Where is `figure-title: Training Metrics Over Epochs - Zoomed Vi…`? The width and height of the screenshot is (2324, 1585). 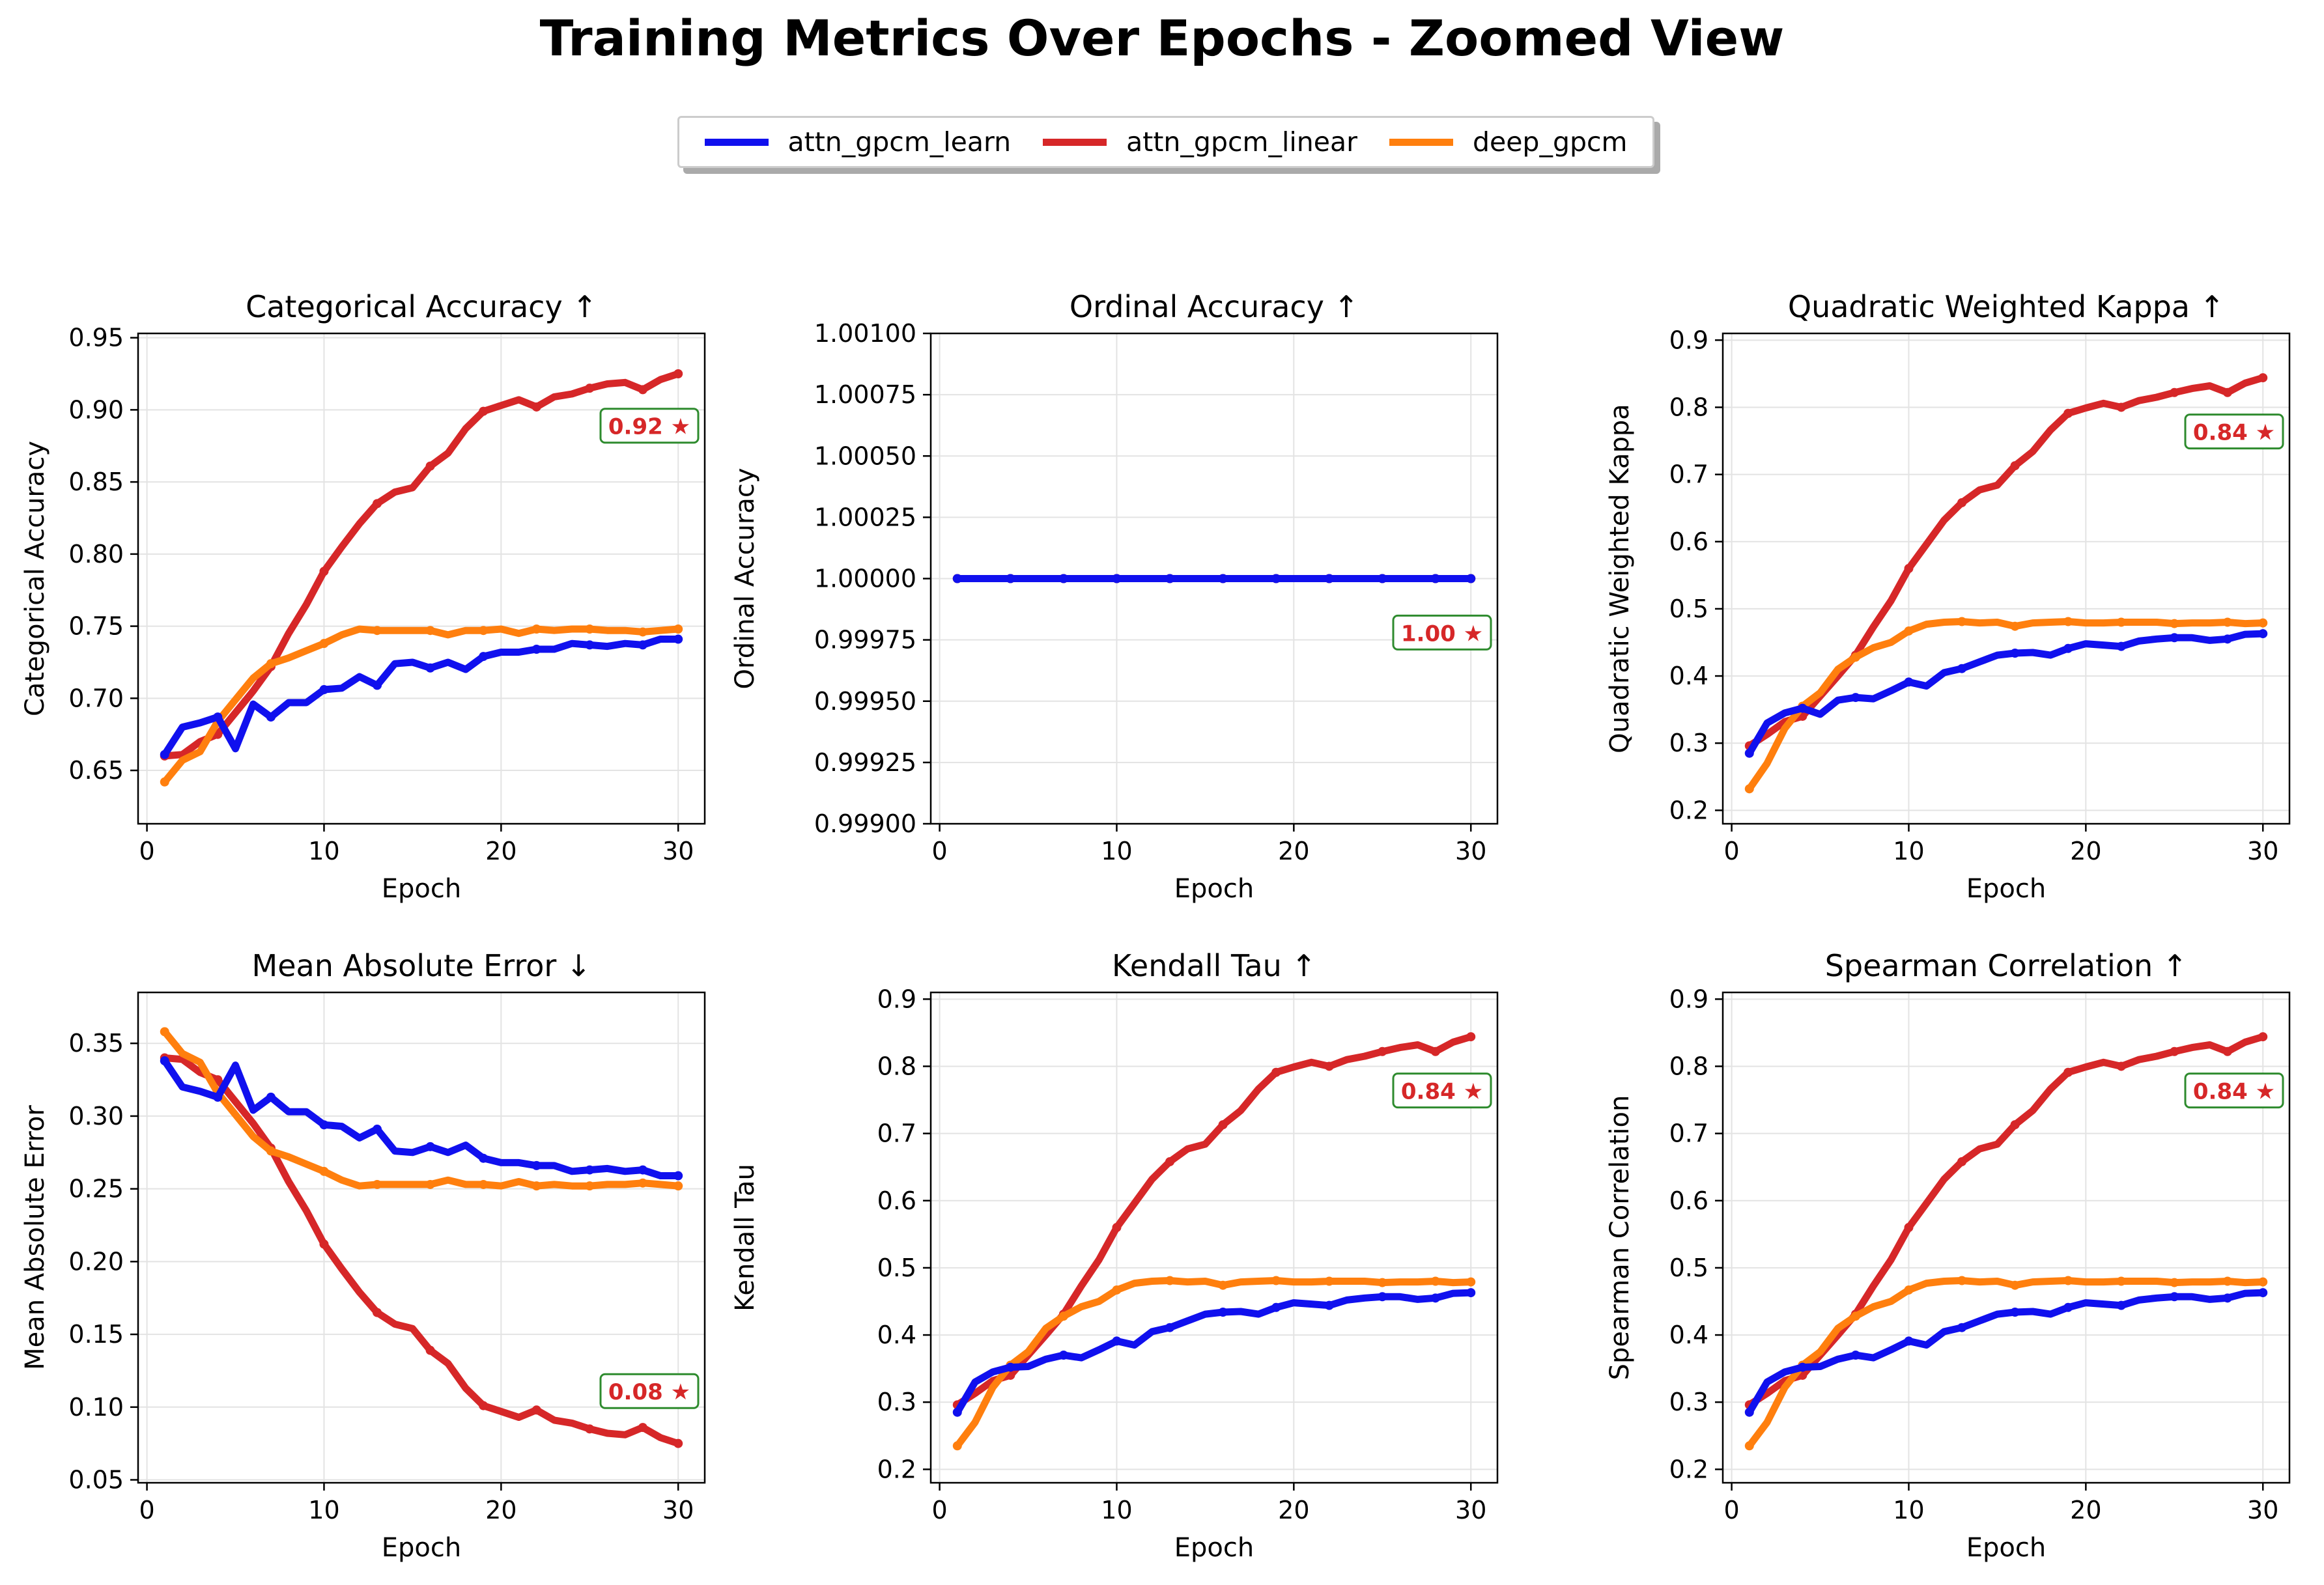 figure-title: Training Metrics Over Epochs - Zoomed Vi… is located at coordinates (1162, 38).